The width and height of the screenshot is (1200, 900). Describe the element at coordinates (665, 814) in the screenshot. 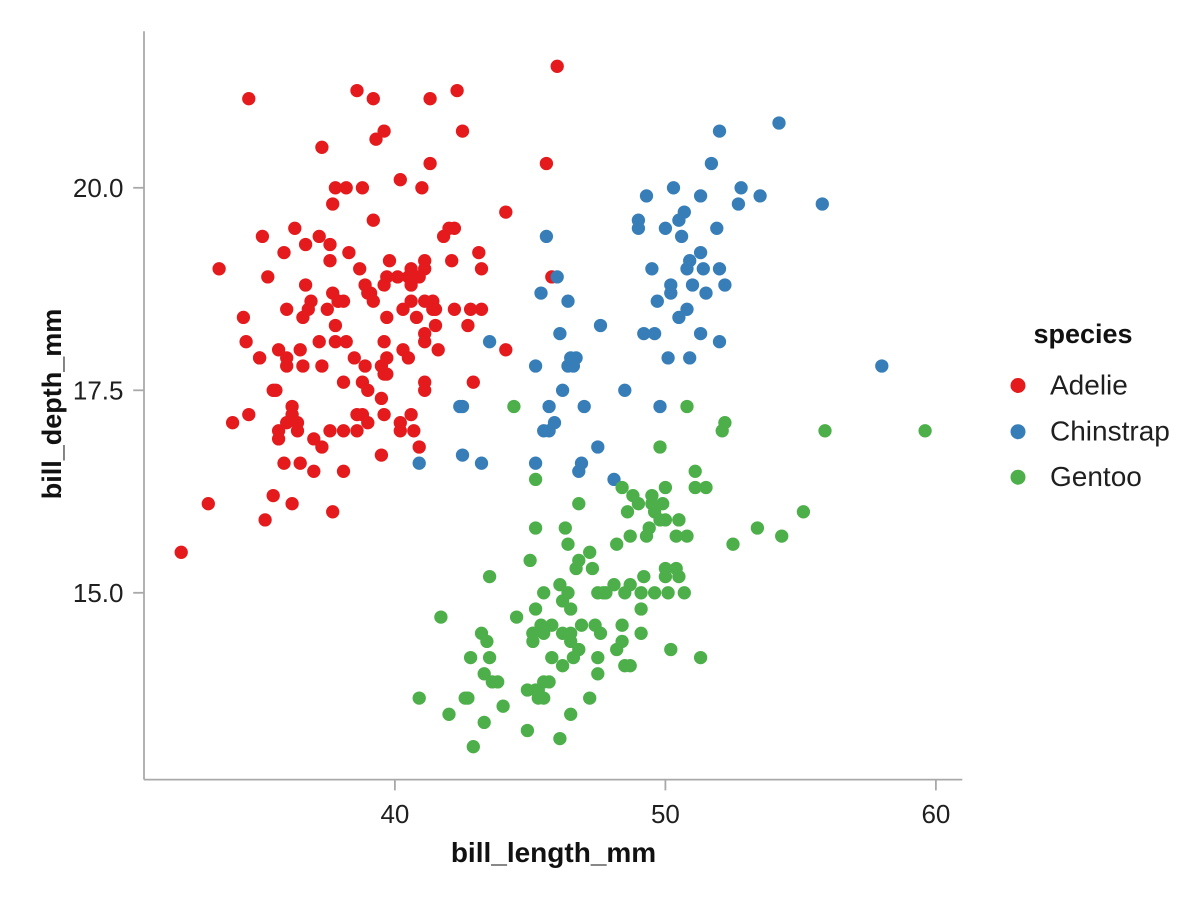

I see `svg-text: 50` at that location.